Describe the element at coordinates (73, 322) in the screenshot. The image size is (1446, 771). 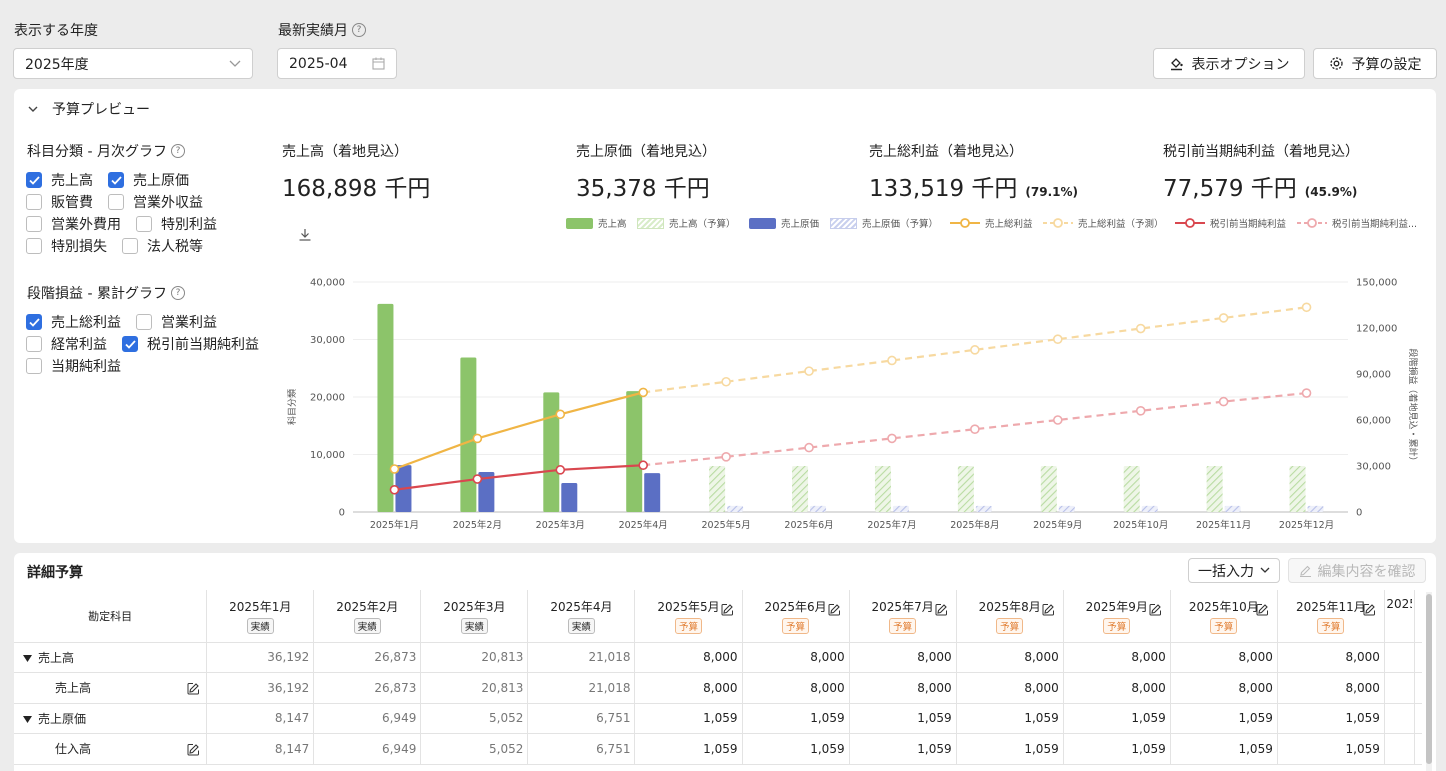
I see `checkbox-item: 売上総利益` at that location.